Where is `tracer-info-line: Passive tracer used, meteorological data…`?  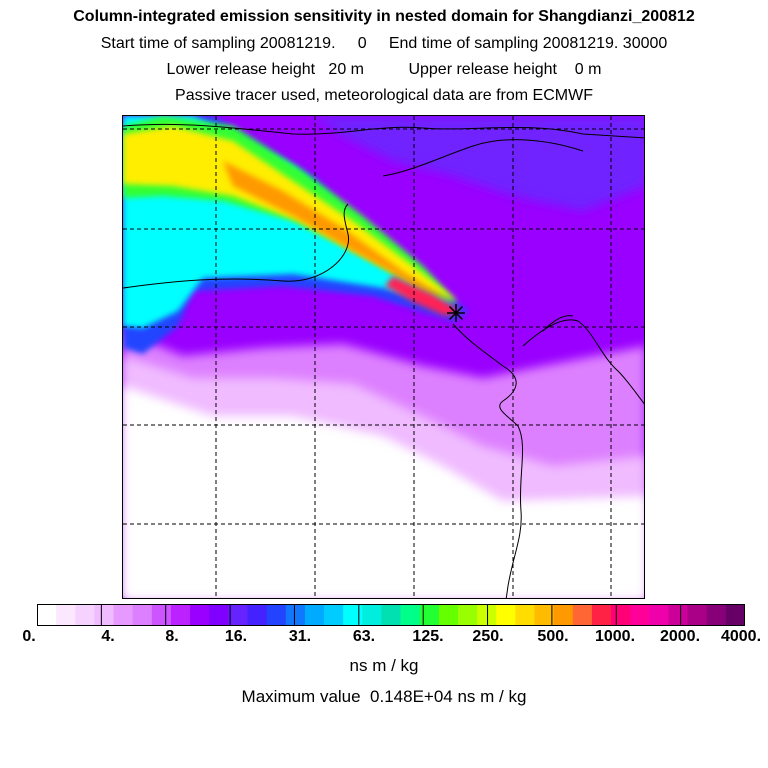
tracer-info-line: Passive tracer used, meteorological data… is located at coordinates (384, 95).